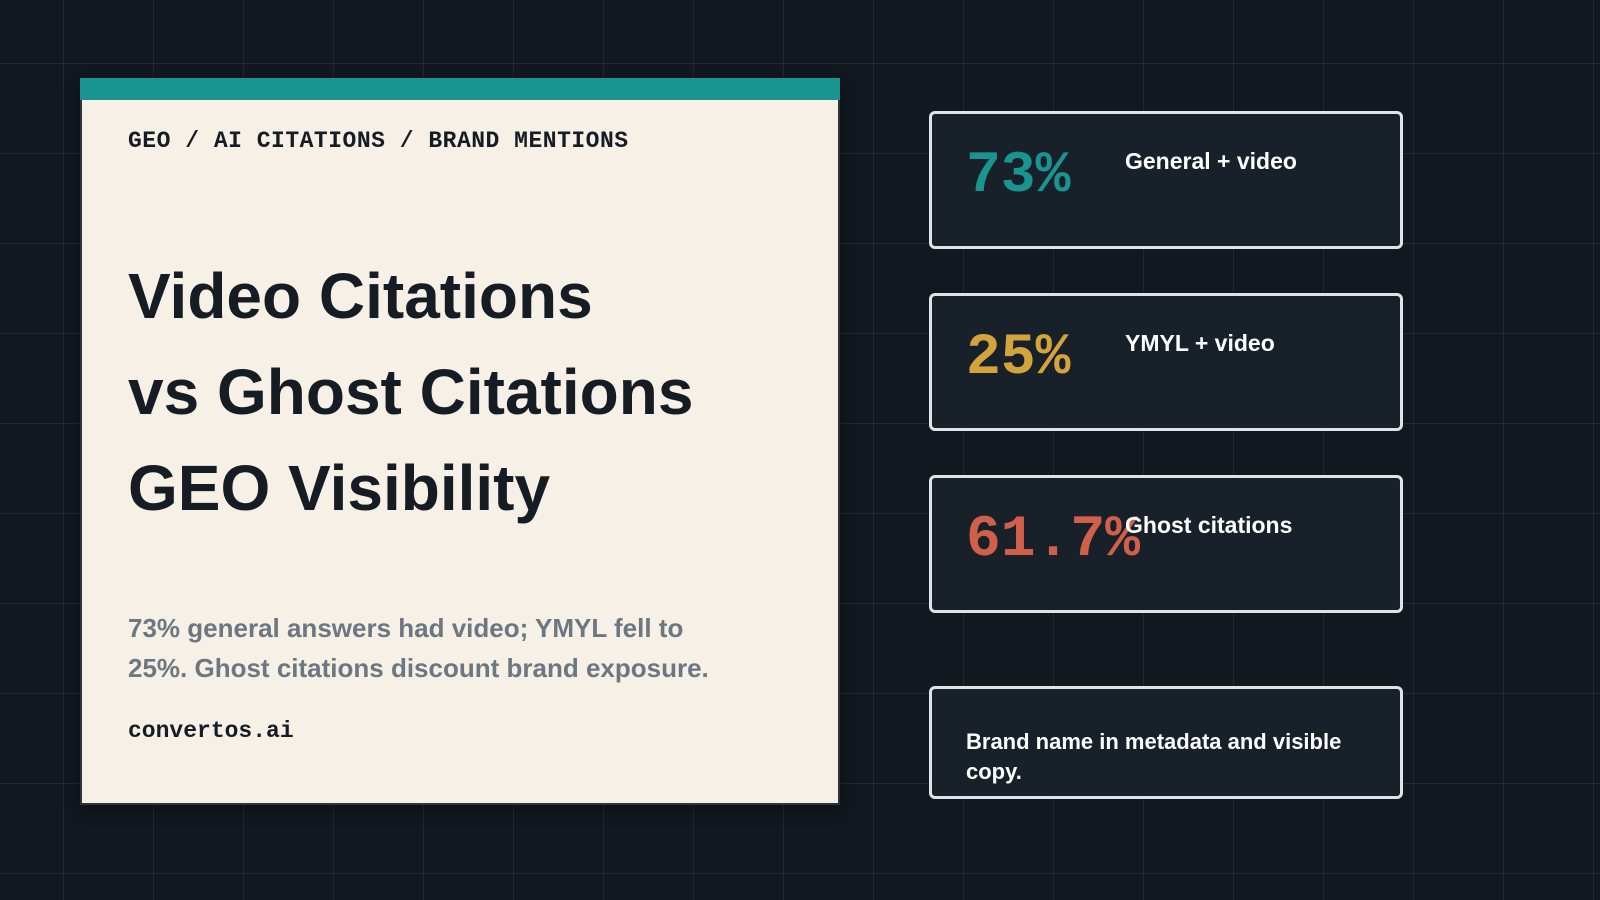  What do you see at coordinates (360, 296) in the screenshot?
I see `title-line: Video Citations` at bounding box center [360, 296].